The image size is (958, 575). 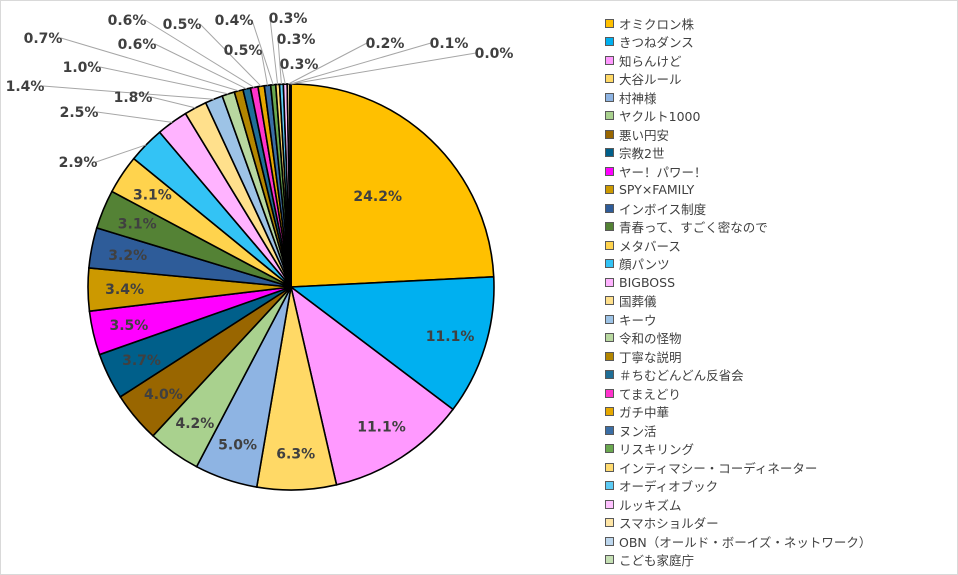 What do you see at coordinates (718, 468) in the screenshot?
I see `legend-label: インティマシー・コーディネーター` at bounding box center [718, 468].